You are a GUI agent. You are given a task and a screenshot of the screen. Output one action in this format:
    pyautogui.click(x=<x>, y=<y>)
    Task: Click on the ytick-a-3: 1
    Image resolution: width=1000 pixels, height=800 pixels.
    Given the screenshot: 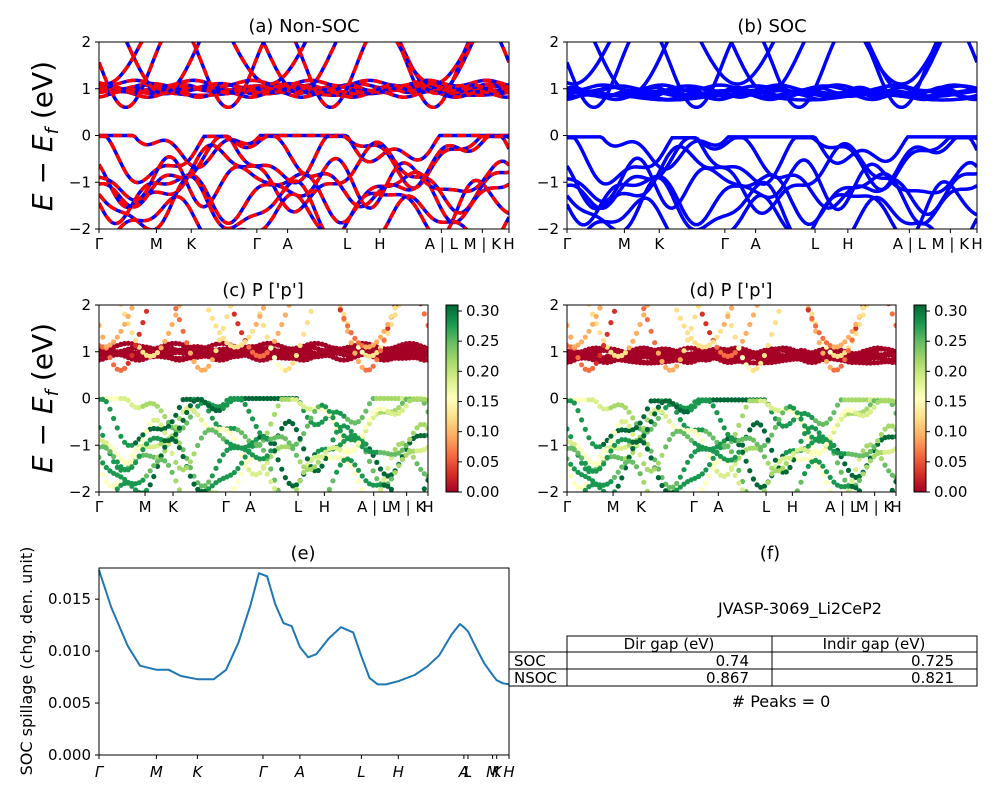 What is the action you would take?
    pyautogui.click(x=86, y=89)
    